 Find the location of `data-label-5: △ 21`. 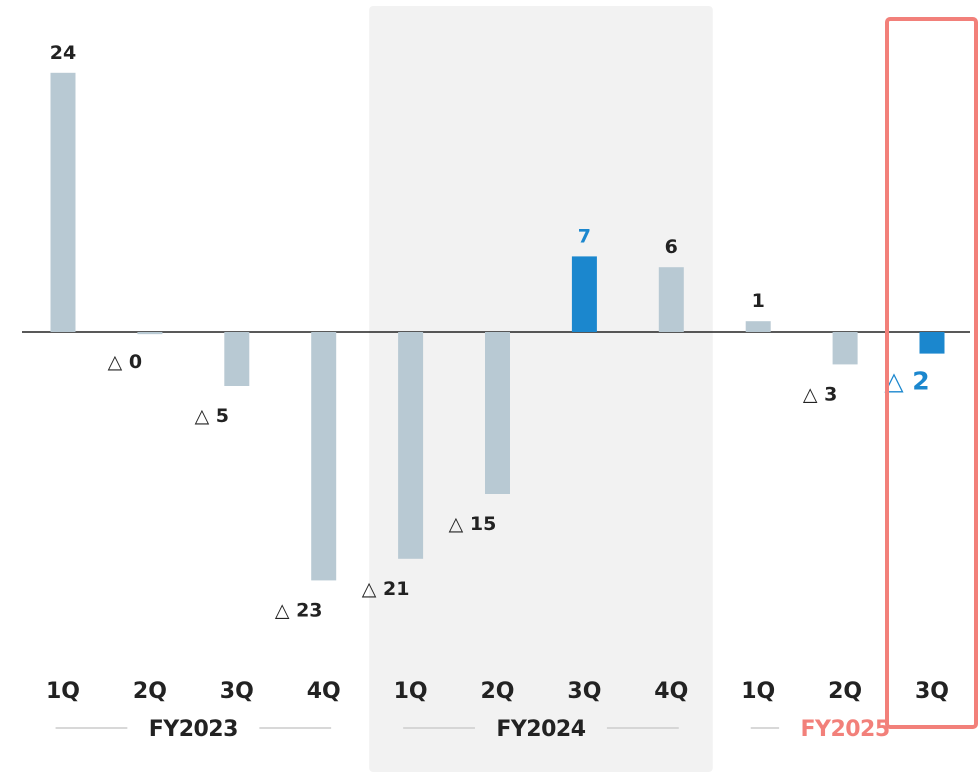

data-label-5: △ 21 is located at coordinates (386, 589).